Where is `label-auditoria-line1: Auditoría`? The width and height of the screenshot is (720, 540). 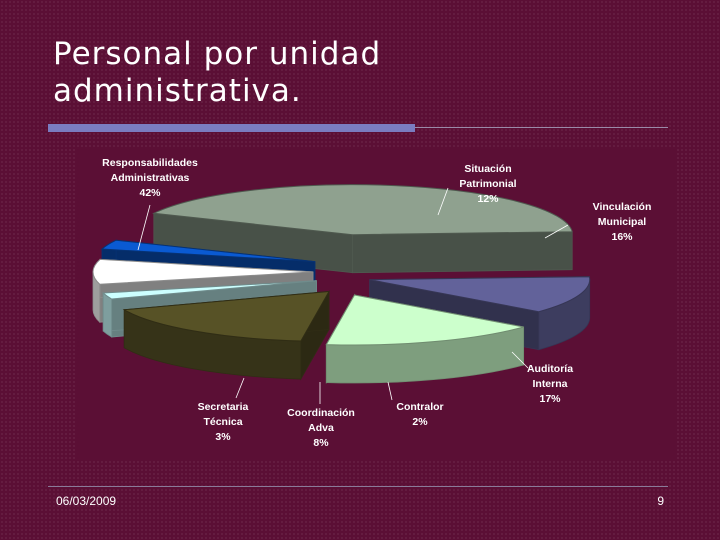 label-auditoria-line1: Auditoría is located at coordinates (550, 369).